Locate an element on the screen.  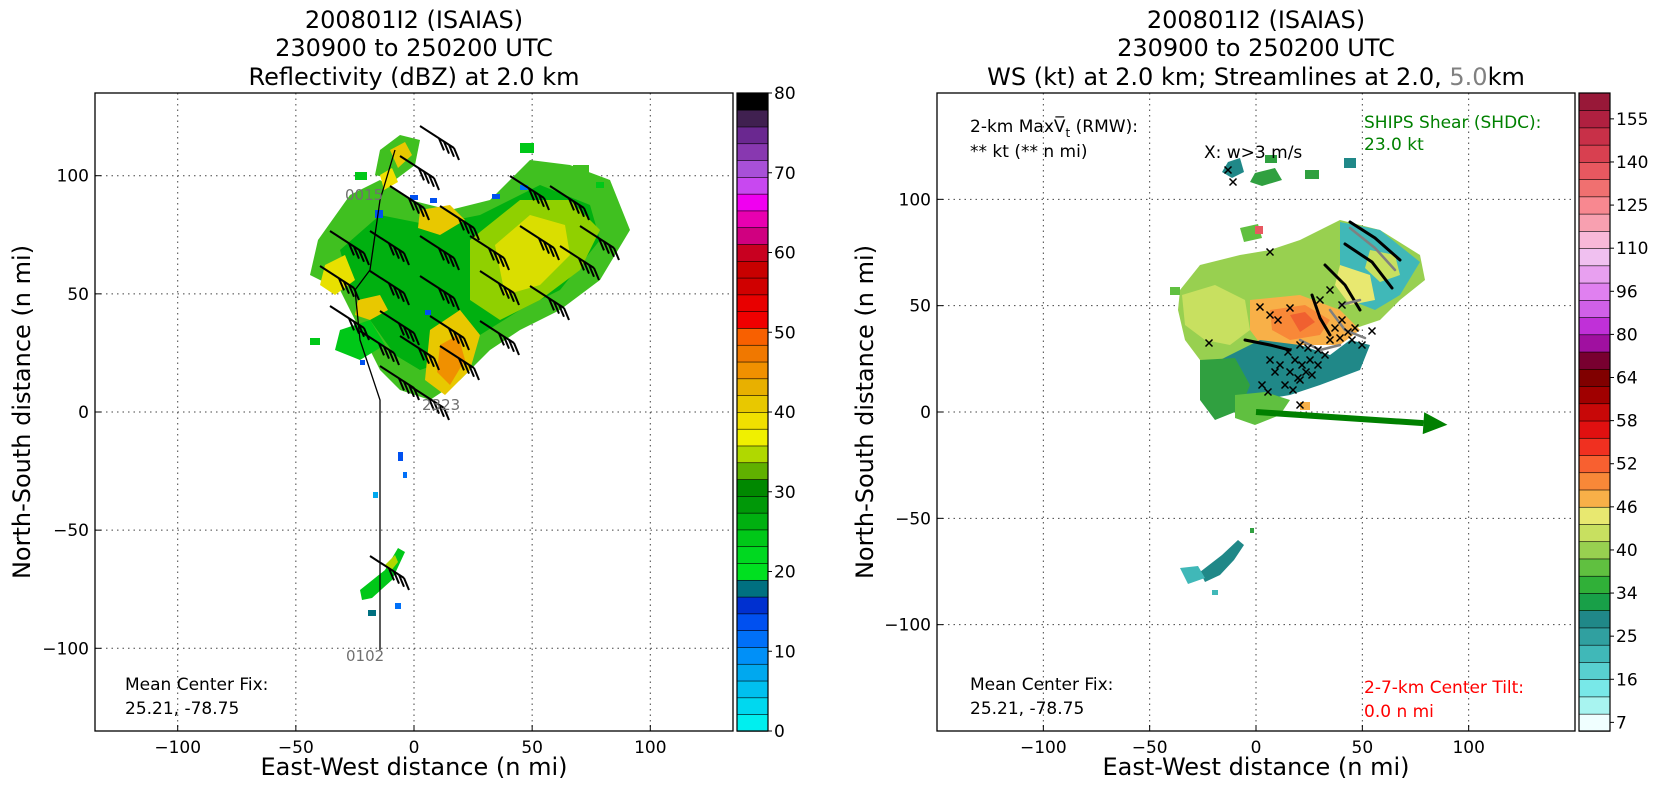
right-title-line-3-gray: 5.0 is located at coordinates (1468, 77).